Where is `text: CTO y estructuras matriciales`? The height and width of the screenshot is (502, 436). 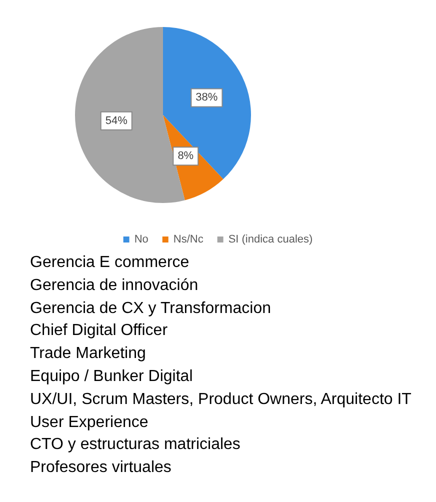 text: CTO y estructuras matriciales is located at coordinates (136, 445).